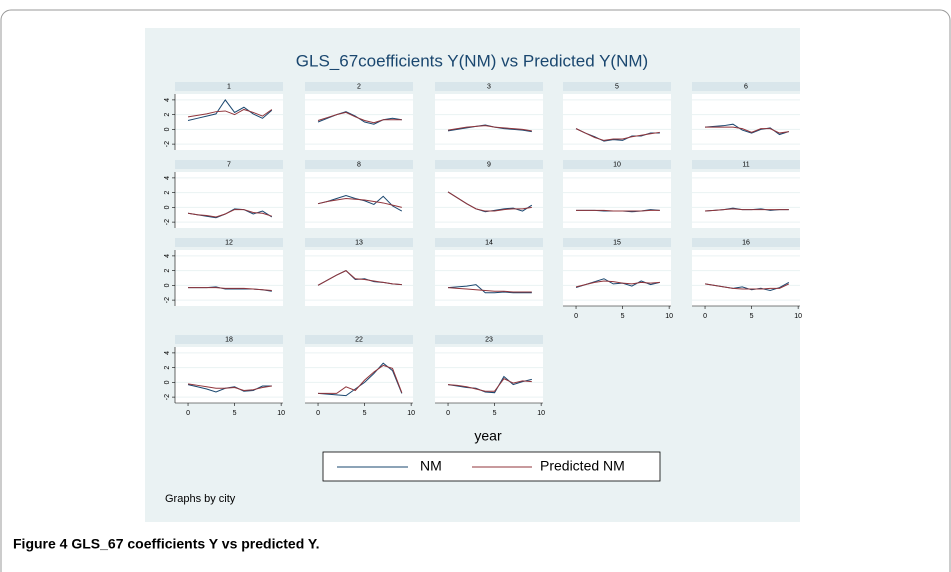 This screenshot has width=951, height=572. I want to click on panel-title: 13, so click(359, 242).